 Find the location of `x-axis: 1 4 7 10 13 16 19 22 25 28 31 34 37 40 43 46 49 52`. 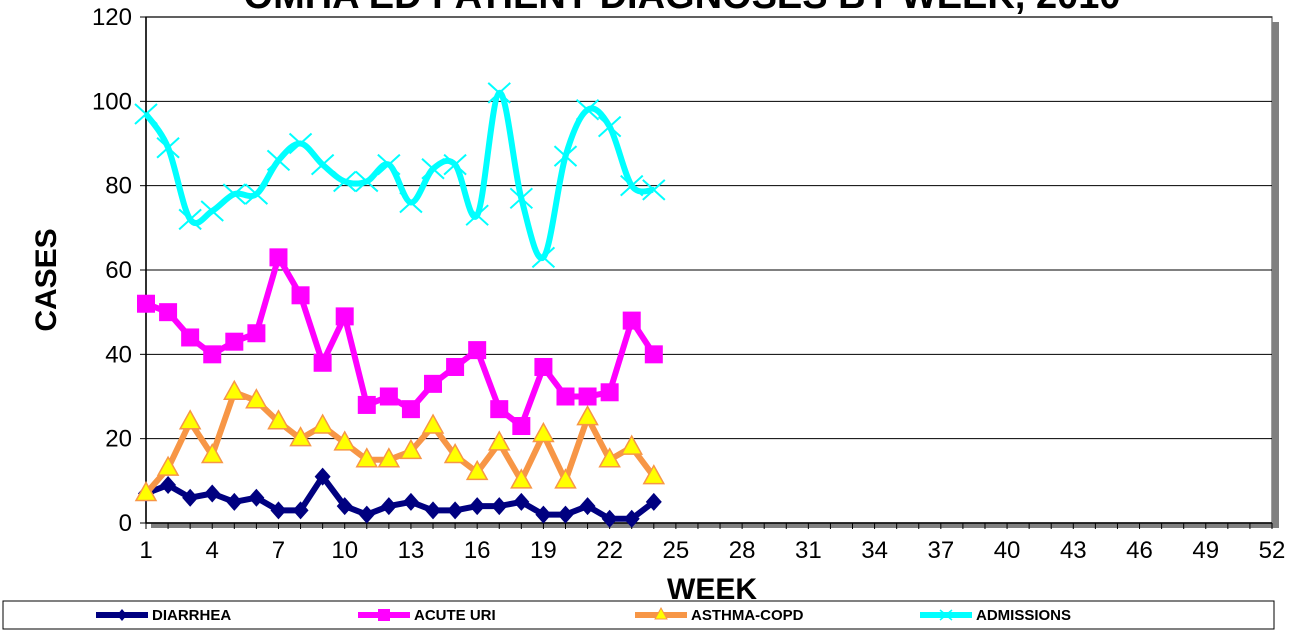

x-axis: 1 4 7 10 13 16 19 22 25 28 31 34 37 40 43 46 49 52 is located at coordinates (712, 543).